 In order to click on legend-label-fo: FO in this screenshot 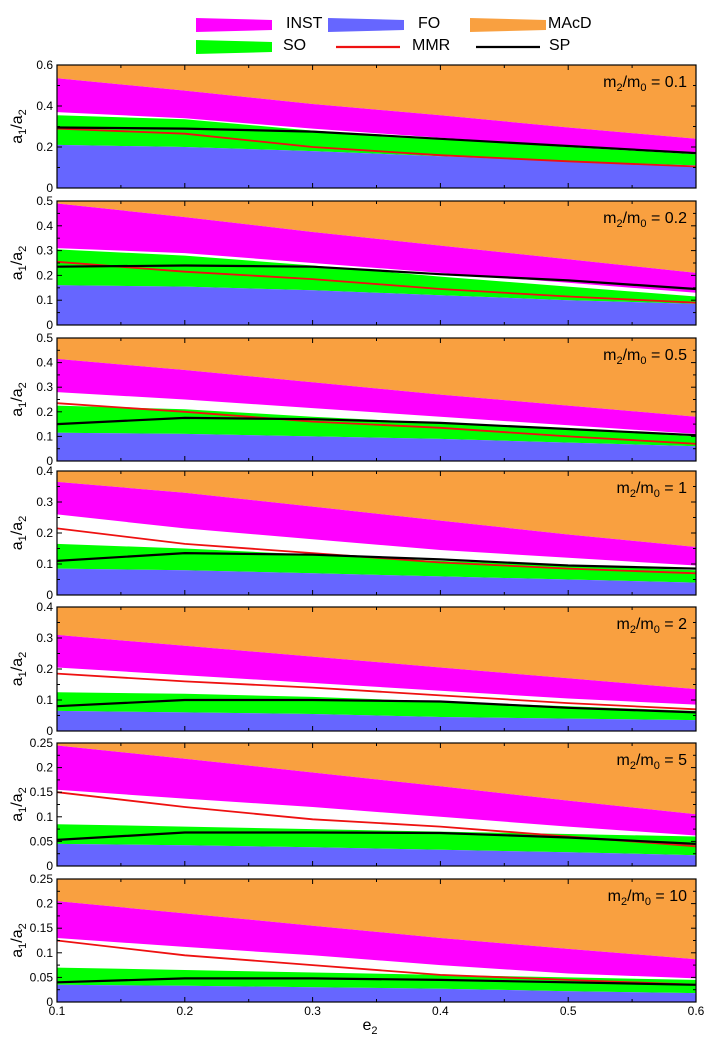, I will do `click(429, 23)`.